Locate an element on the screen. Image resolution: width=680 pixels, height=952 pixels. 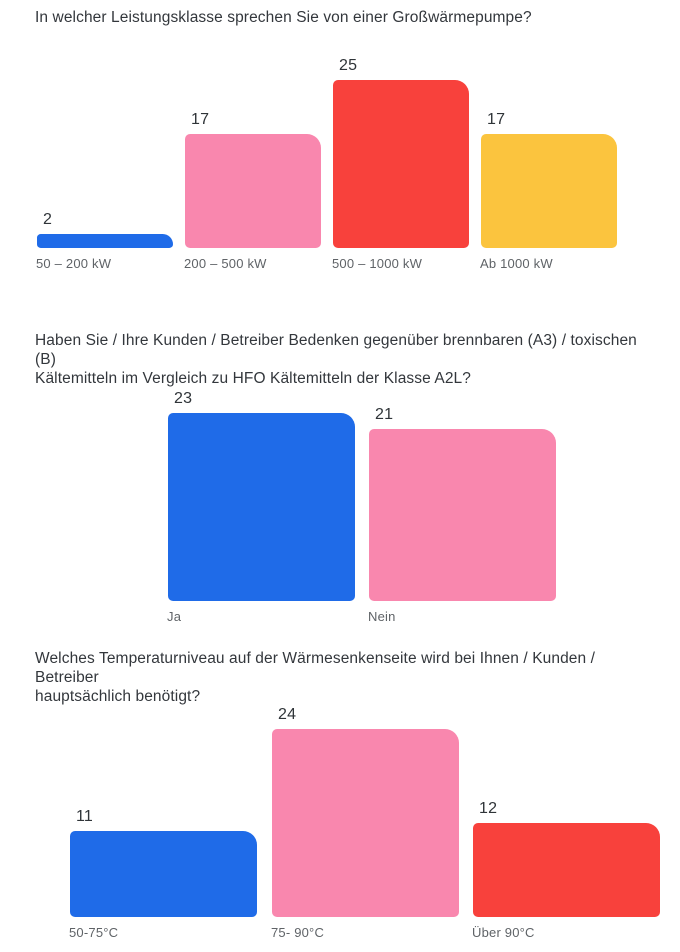
bar-category-label: 75- 90°C is located at coordinates (298, 932).